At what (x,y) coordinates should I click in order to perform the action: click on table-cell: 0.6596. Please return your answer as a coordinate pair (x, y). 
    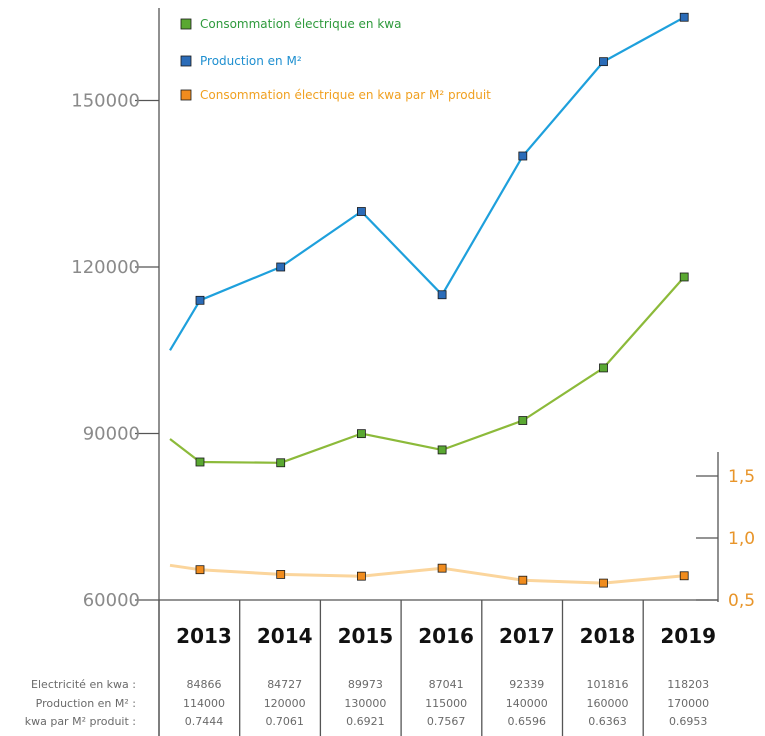
    Looking at the image, I should click on (527, 721).